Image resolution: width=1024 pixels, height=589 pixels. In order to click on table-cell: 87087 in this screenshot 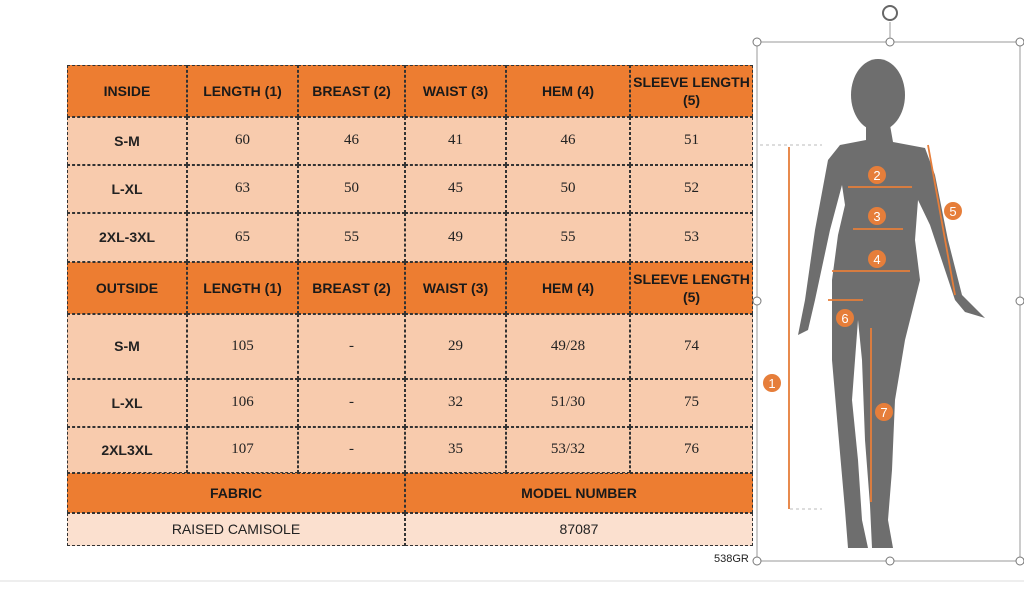, I will do `click(579, 529)`.